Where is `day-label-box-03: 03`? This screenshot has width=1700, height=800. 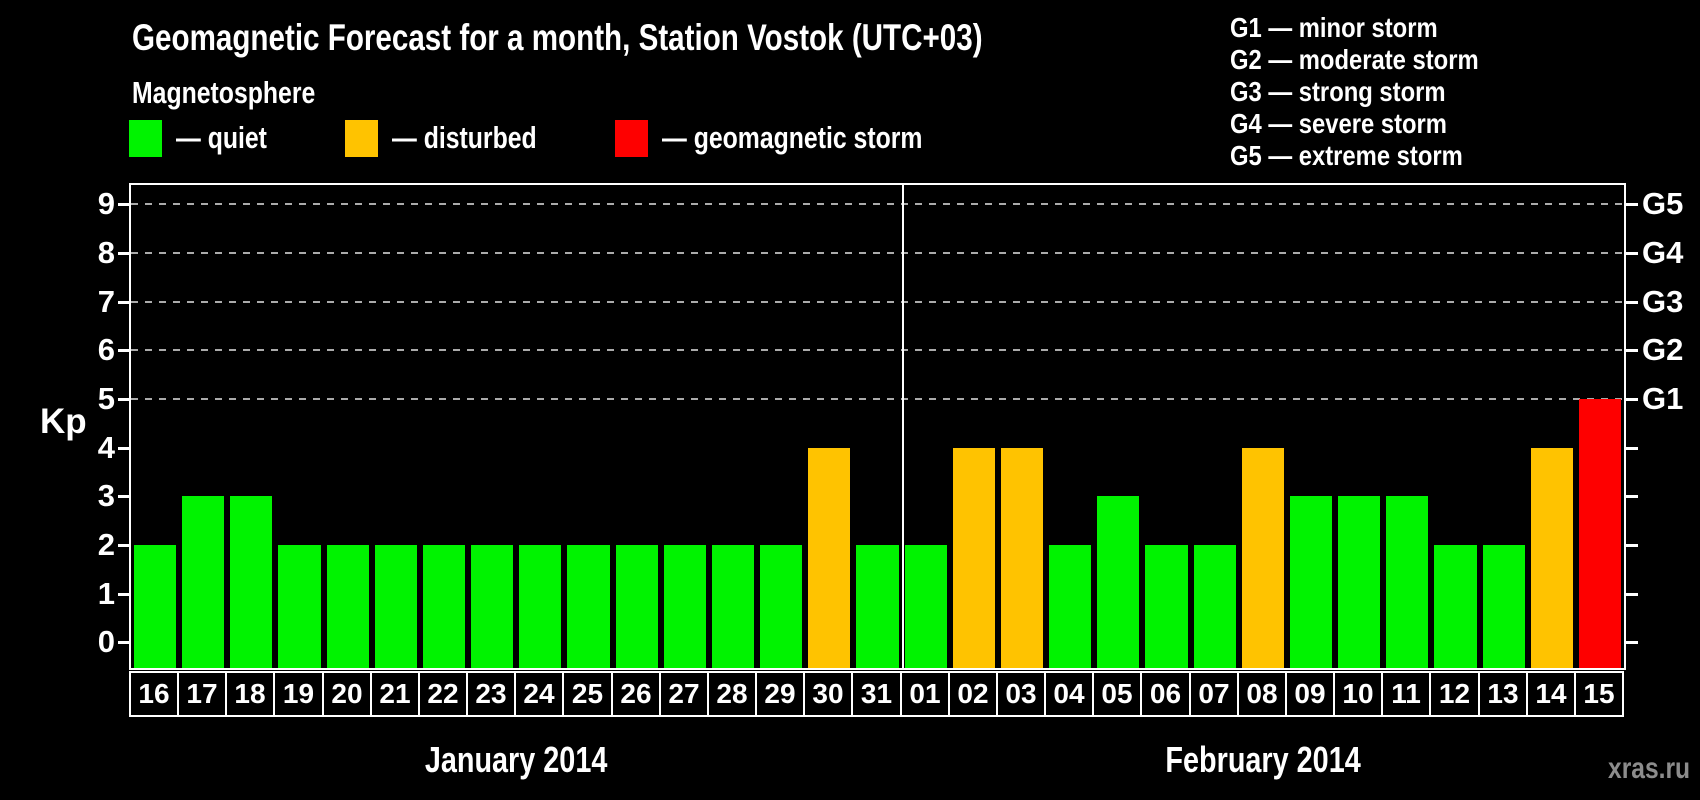
day-label-box-03: 03 is located at coordinates (1021, 694).